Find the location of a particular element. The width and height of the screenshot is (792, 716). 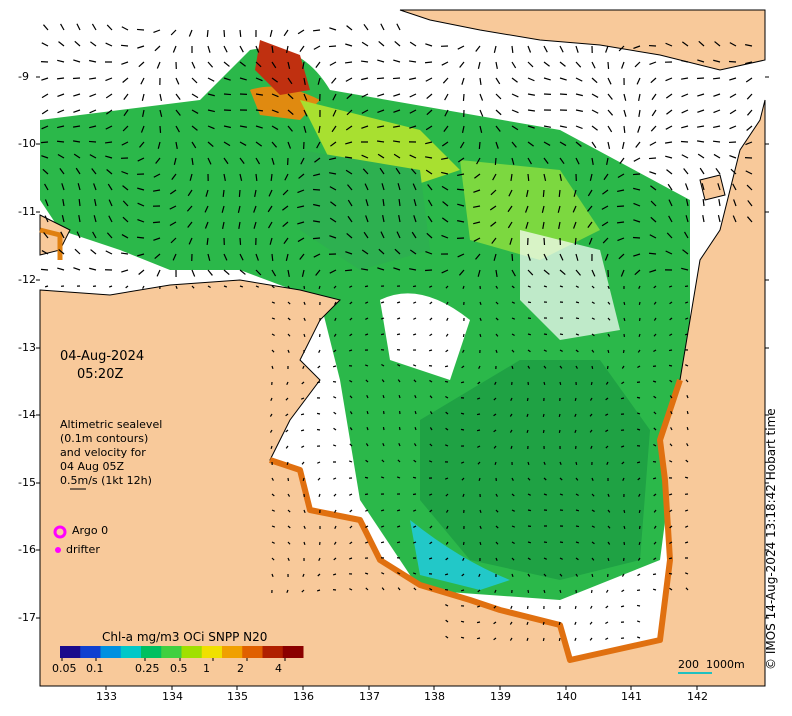

longitude-tick-label: 138 is located at coordinates (434, 696).